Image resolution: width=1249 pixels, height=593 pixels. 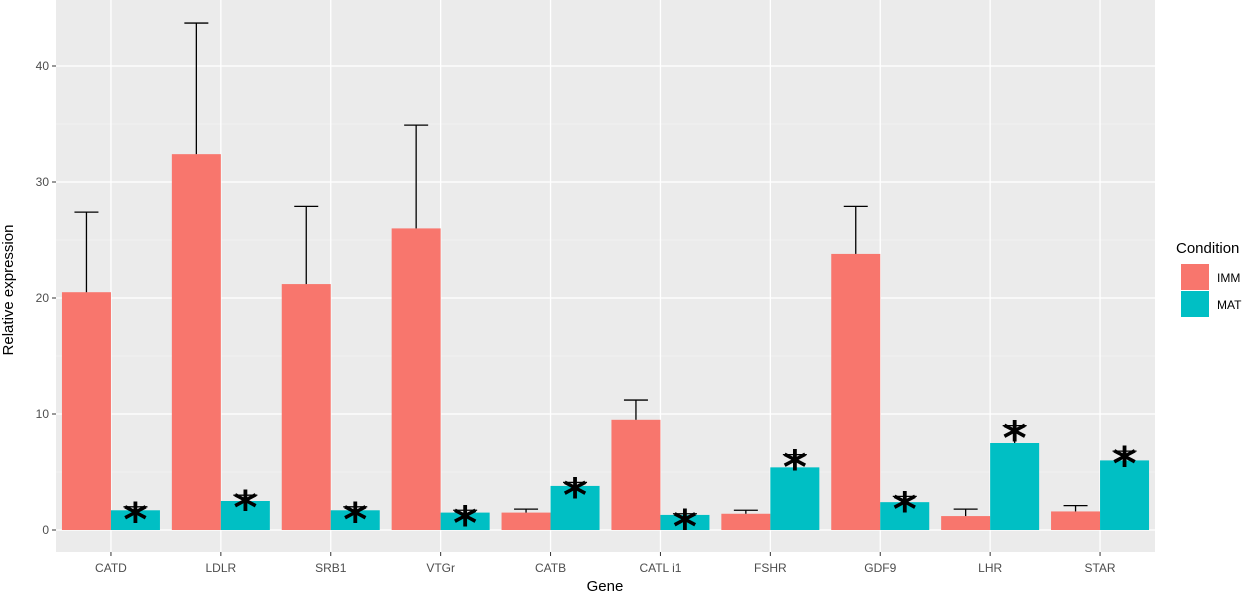 I want to click on significance-asterisk-catd: *, so click(x=135, y=520).